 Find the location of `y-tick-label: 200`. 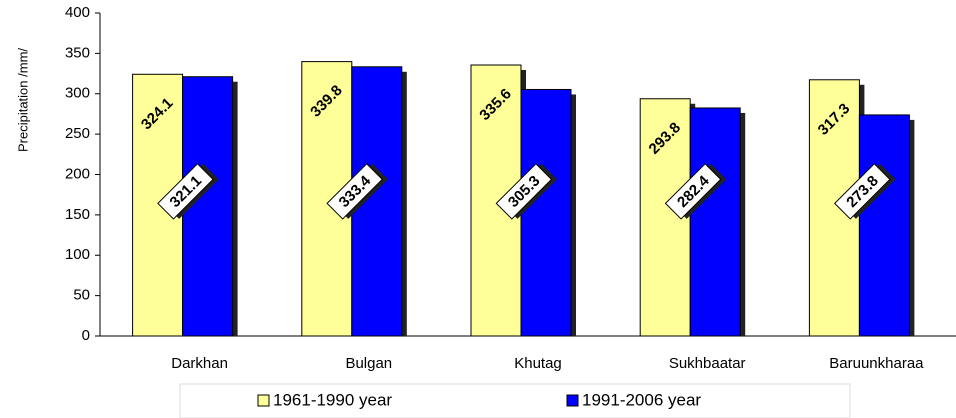

y-tick-label: 200 is located at coordinates (77, 173).